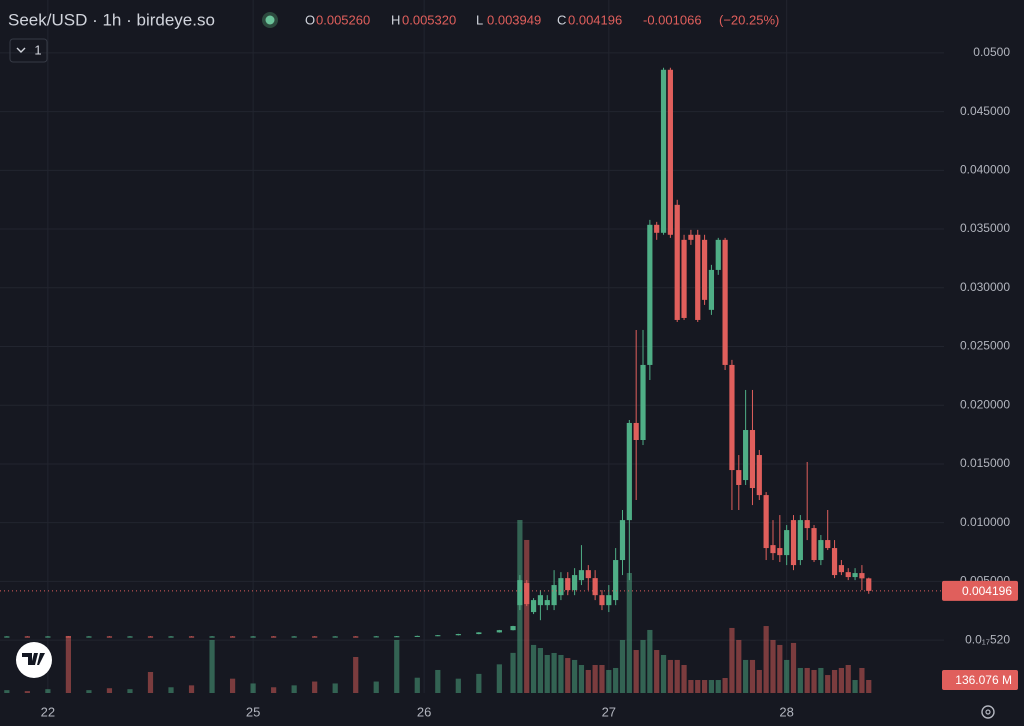 Image resolution: width=1024 pixels, height=726 pixels. What do you see at coordinates (34, 660) in the screenshot?
I see `tradingview-logo` at bounding box center [34, 660].